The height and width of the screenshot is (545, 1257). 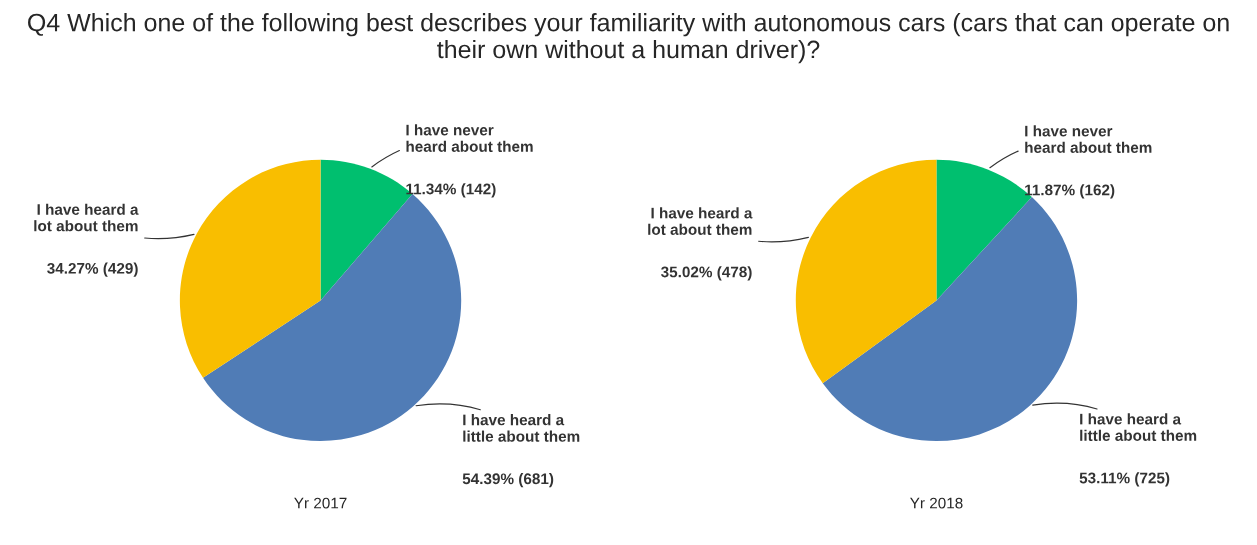 What do you see at coordinates (1070, 191) in the screenshot?
I see `data-label: 11.87% (162)` at bounding box center [1070, 191].